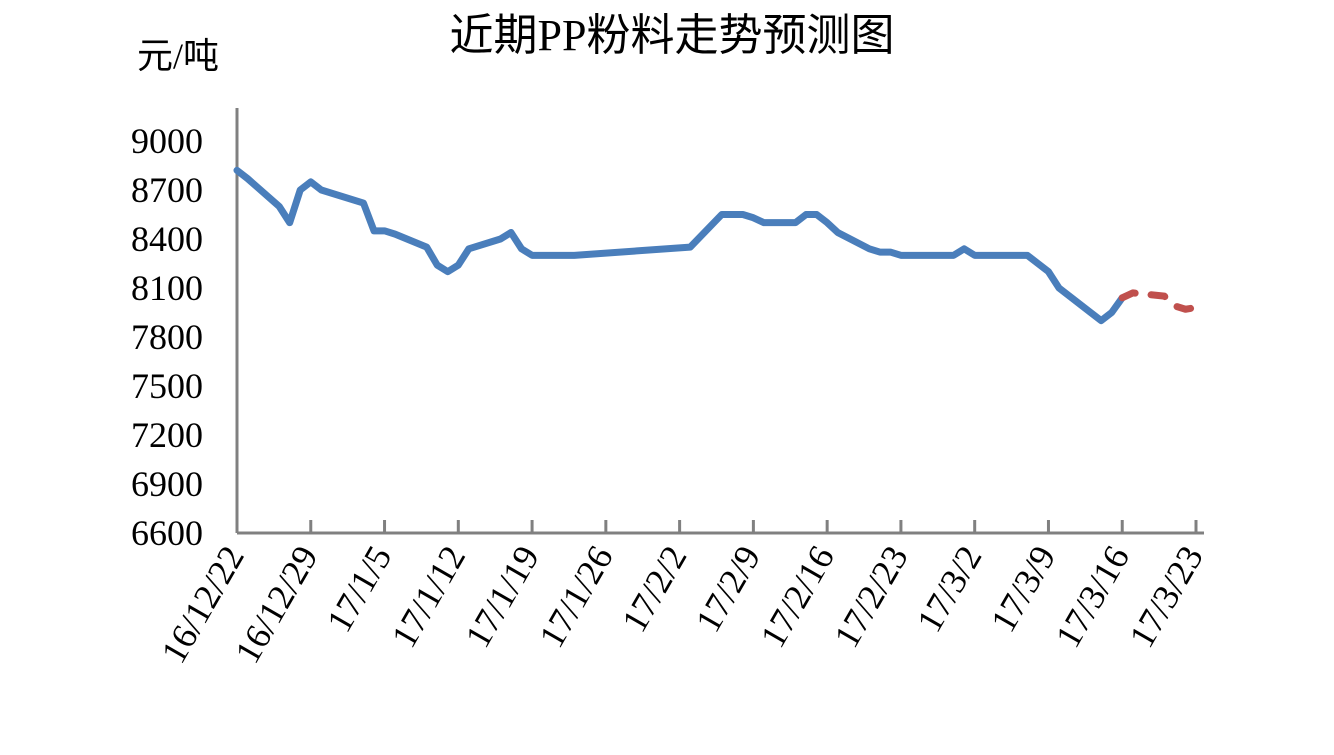  Describe the element at coordinates (167, 386) in the screenshot. I see `y-tick-label: 7500` at that location.